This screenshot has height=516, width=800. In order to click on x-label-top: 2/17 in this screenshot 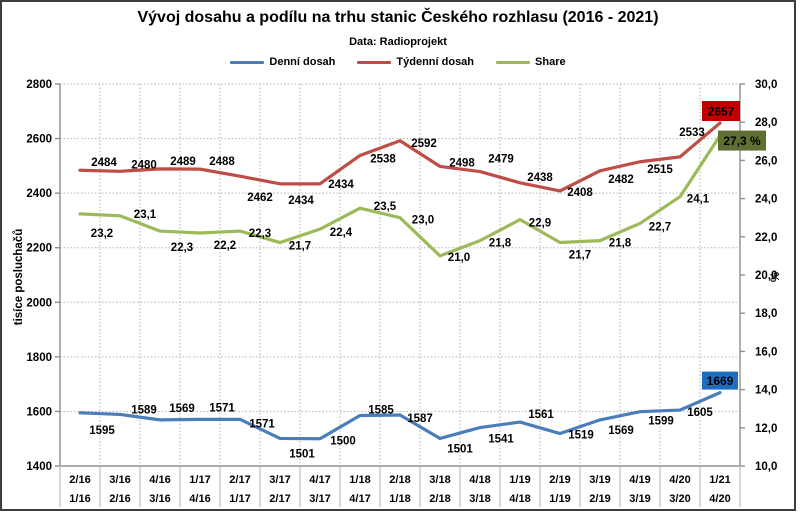, I will do `click(239, 480)`.